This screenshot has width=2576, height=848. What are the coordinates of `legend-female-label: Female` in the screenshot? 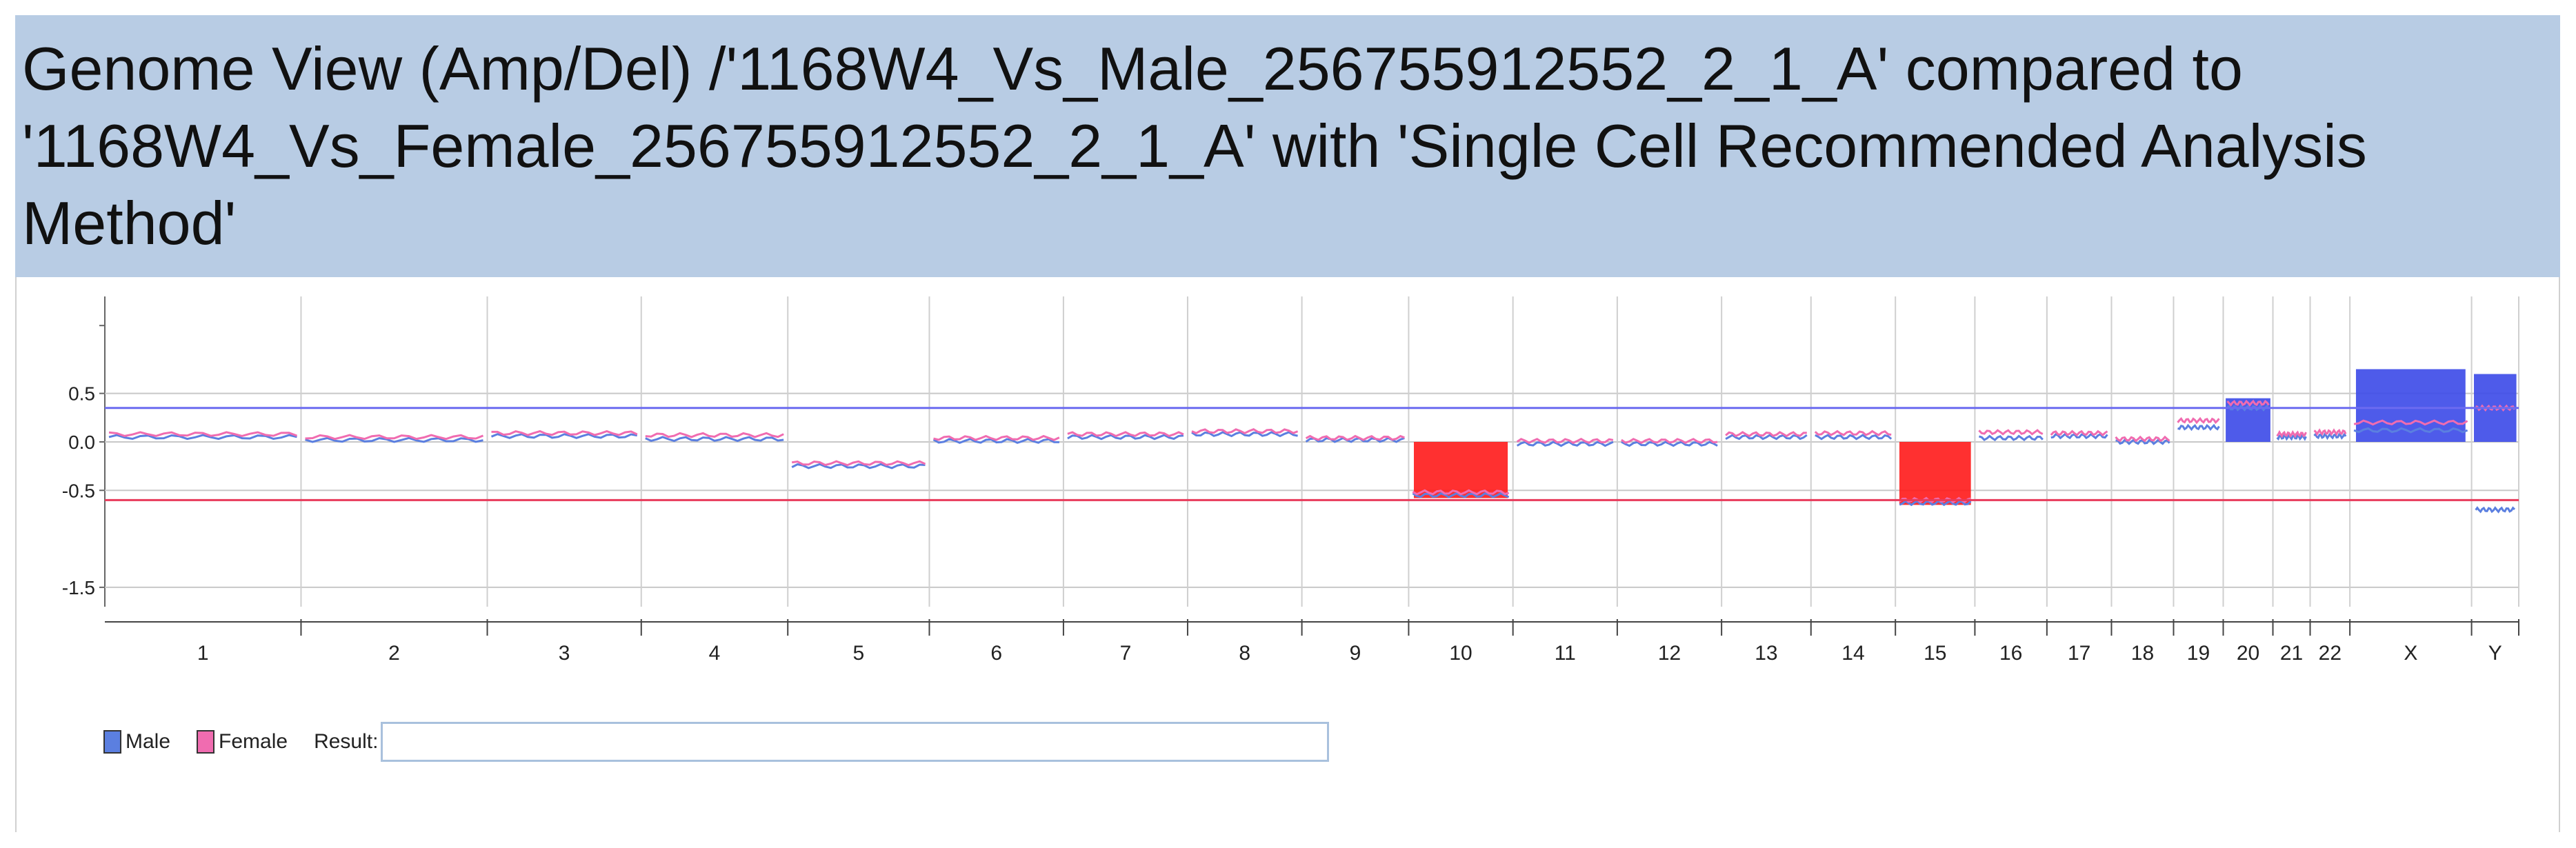 It's located at (253, 741).